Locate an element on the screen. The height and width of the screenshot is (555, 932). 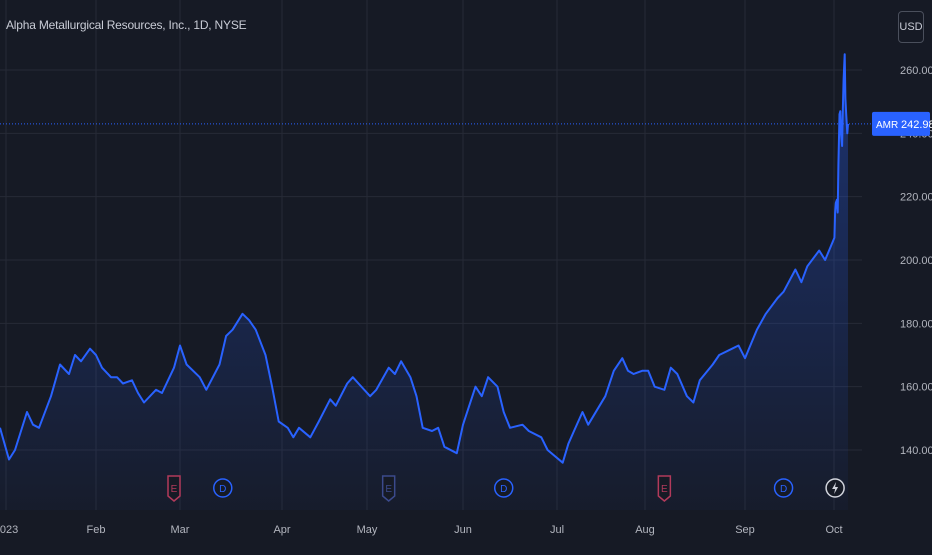
x-tick-label: Apr is located at coordinates (281, 530).